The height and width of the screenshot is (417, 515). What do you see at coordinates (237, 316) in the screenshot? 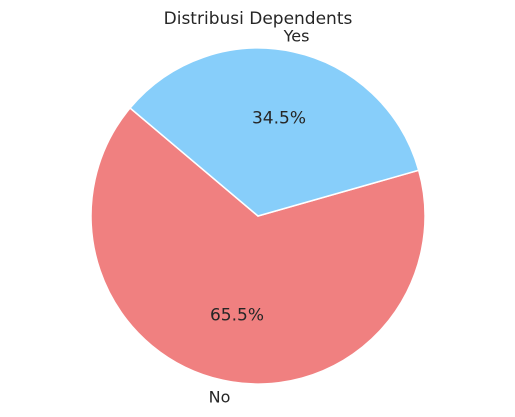
I see `slice-percent-no: 65.5%` at bounding box center [237, 316].